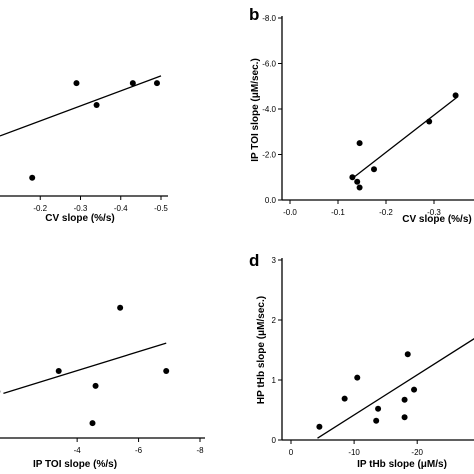 This screenshot has height=474, width=474. What do you see at coordinates (261, 350) in the screenshot?
I see `y-axis-title: HP tHb slope (μM/sec.)` at bounding box center [261, 350].